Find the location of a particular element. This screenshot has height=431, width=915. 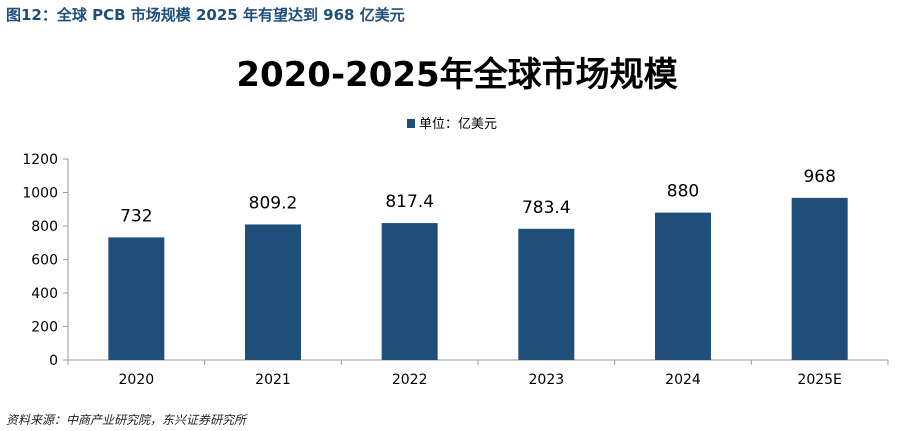

y-axis-ticks: 0 200 400 600 800 1000 1200 is located at coordinates (45, 260).